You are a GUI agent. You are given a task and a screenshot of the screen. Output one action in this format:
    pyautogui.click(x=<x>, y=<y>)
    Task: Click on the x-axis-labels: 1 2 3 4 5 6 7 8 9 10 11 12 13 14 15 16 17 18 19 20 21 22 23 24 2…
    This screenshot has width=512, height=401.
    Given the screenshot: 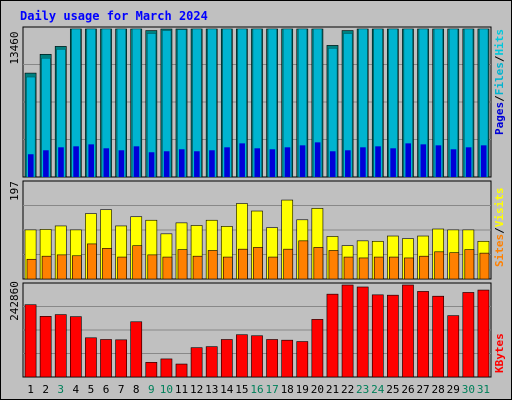 What is the action you would take?
    pyautogui.click(x=258, y=389)
    